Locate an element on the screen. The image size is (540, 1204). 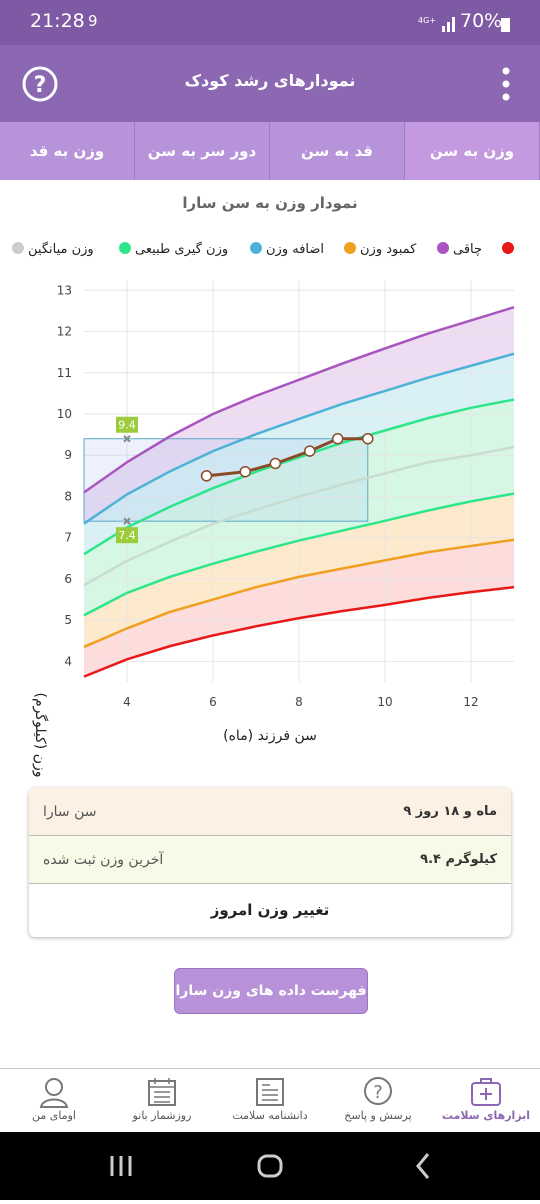
info-row: سن سارا ۹ ماه و ۱۸ روز is located at coordinates (270, 812).